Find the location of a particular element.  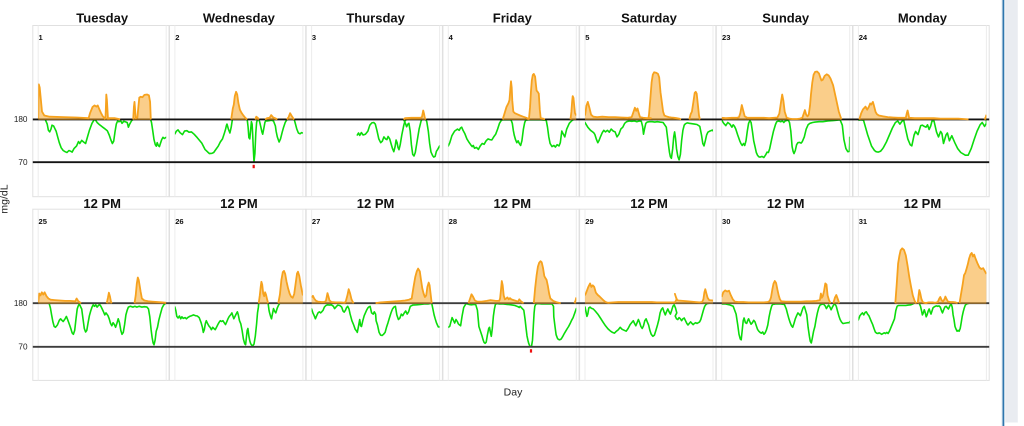

svg-text: 29 is located at coordinates (589, 221).